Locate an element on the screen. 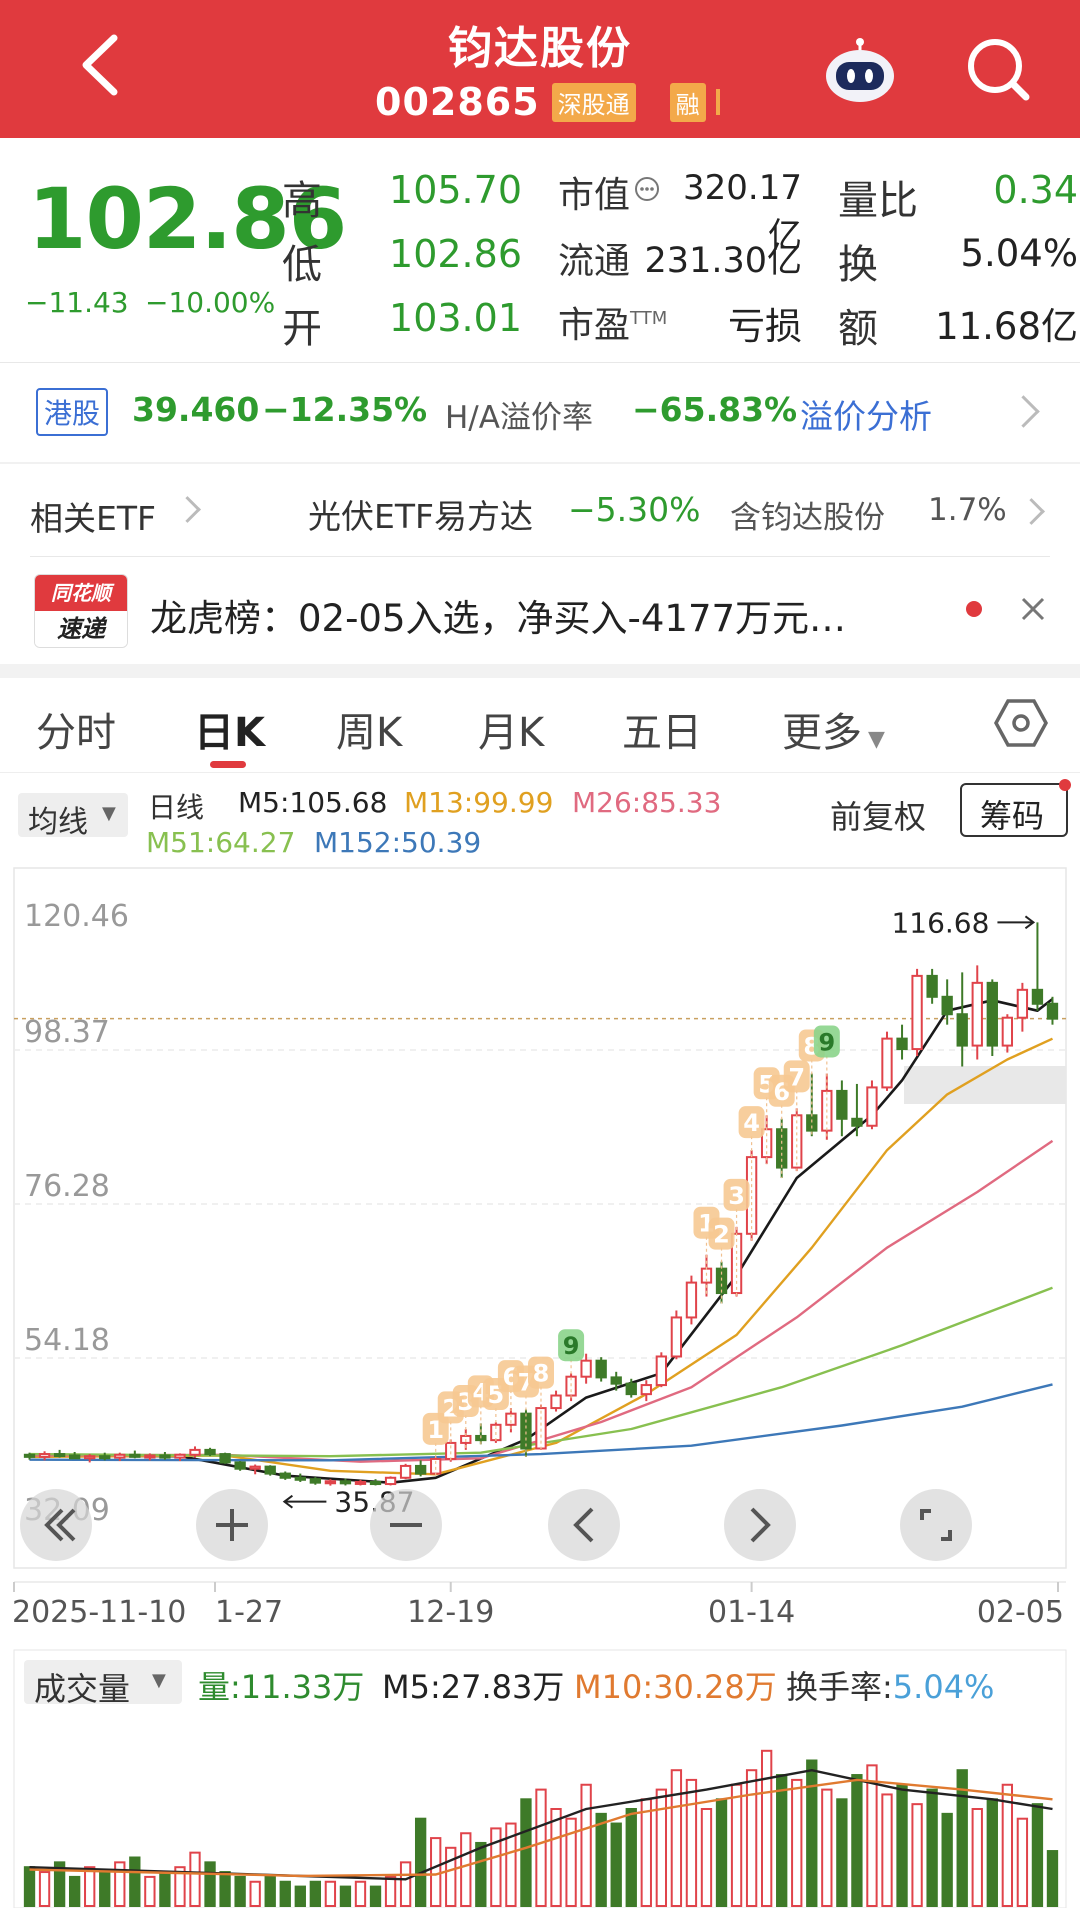 This screenshot has width=1080, height=1908. adjust-mode-button: 前复权 is located at coordinates (878, 817).